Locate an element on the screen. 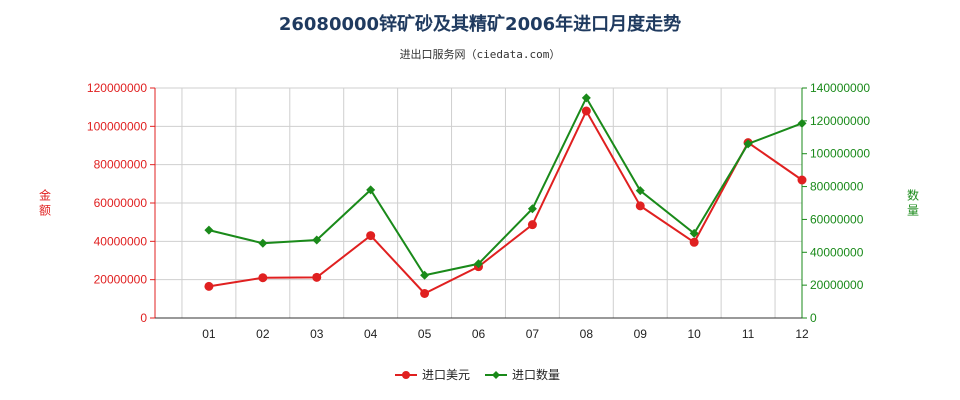 This screenshot has height=400, width=960. tick-label-right: 100000000 is located at coordinates (840, 154).